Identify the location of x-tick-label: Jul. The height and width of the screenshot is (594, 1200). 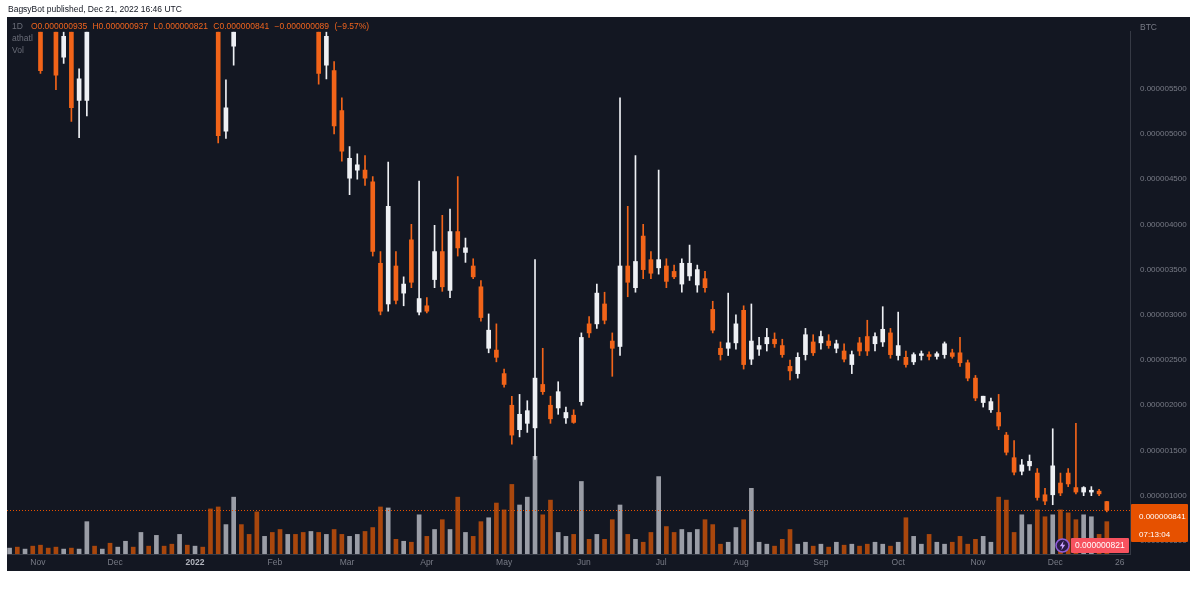
(661, 562).